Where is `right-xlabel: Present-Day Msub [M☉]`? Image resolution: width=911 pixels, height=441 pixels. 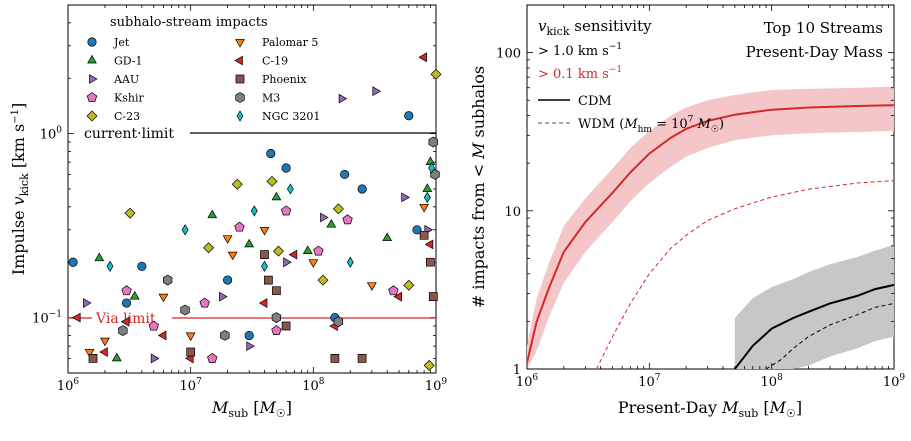
right-xlabel: Present-Day Msub [M☉] is located at coordinates (710, 409).